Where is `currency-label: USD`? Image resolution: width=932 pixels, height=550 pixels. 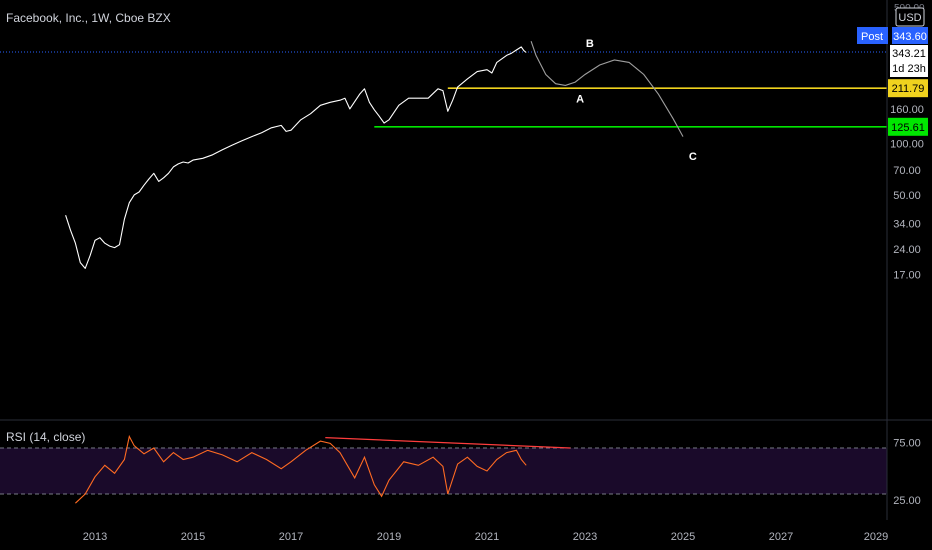
currency-label: USD is located at coordinates (909, 18).